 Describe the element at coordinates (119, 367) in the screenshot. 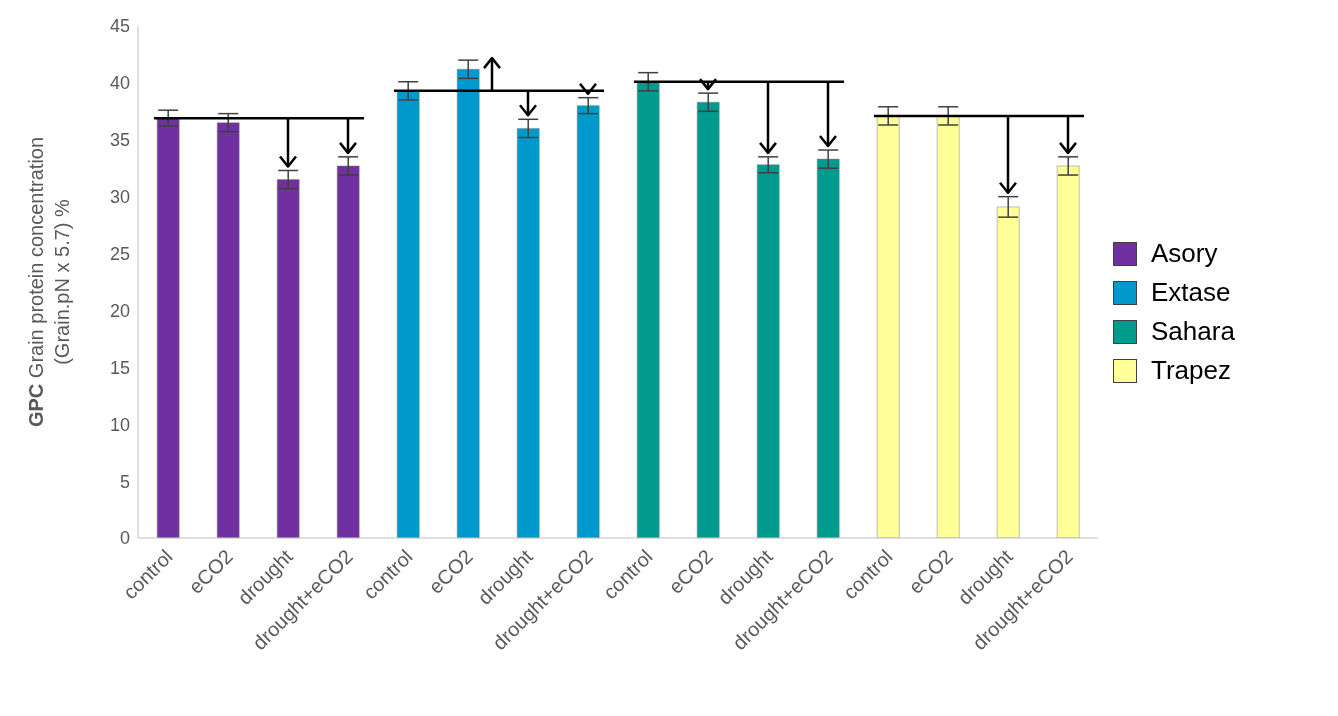

I see `y-tick-label: 15` at that location.